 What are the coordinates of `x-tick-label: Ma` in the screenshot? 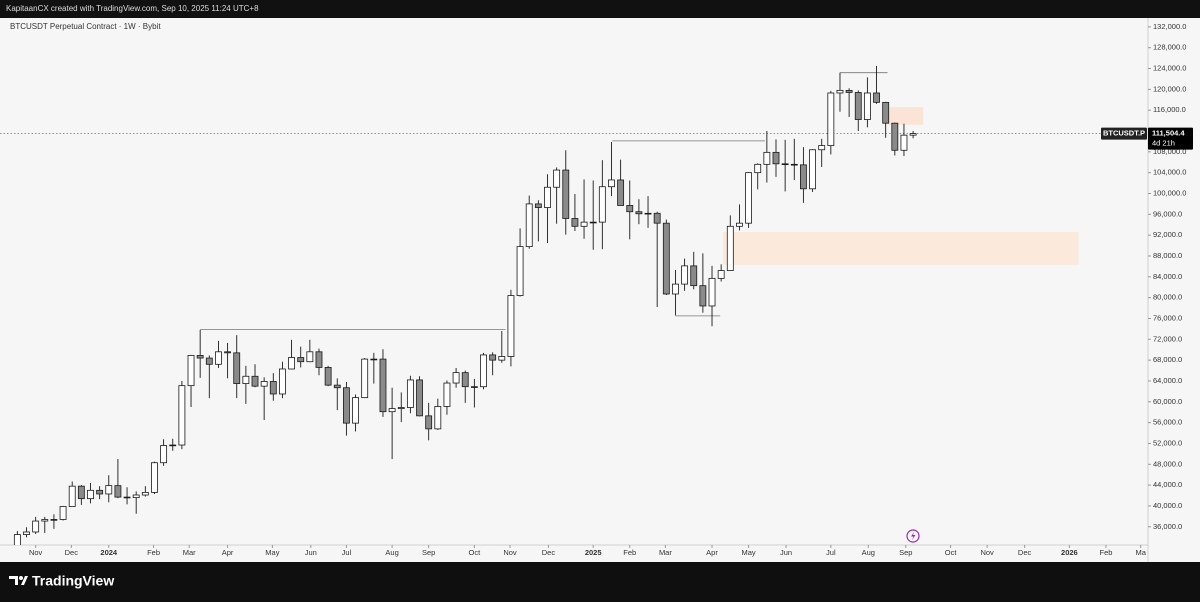 It's located at (1140, 552).